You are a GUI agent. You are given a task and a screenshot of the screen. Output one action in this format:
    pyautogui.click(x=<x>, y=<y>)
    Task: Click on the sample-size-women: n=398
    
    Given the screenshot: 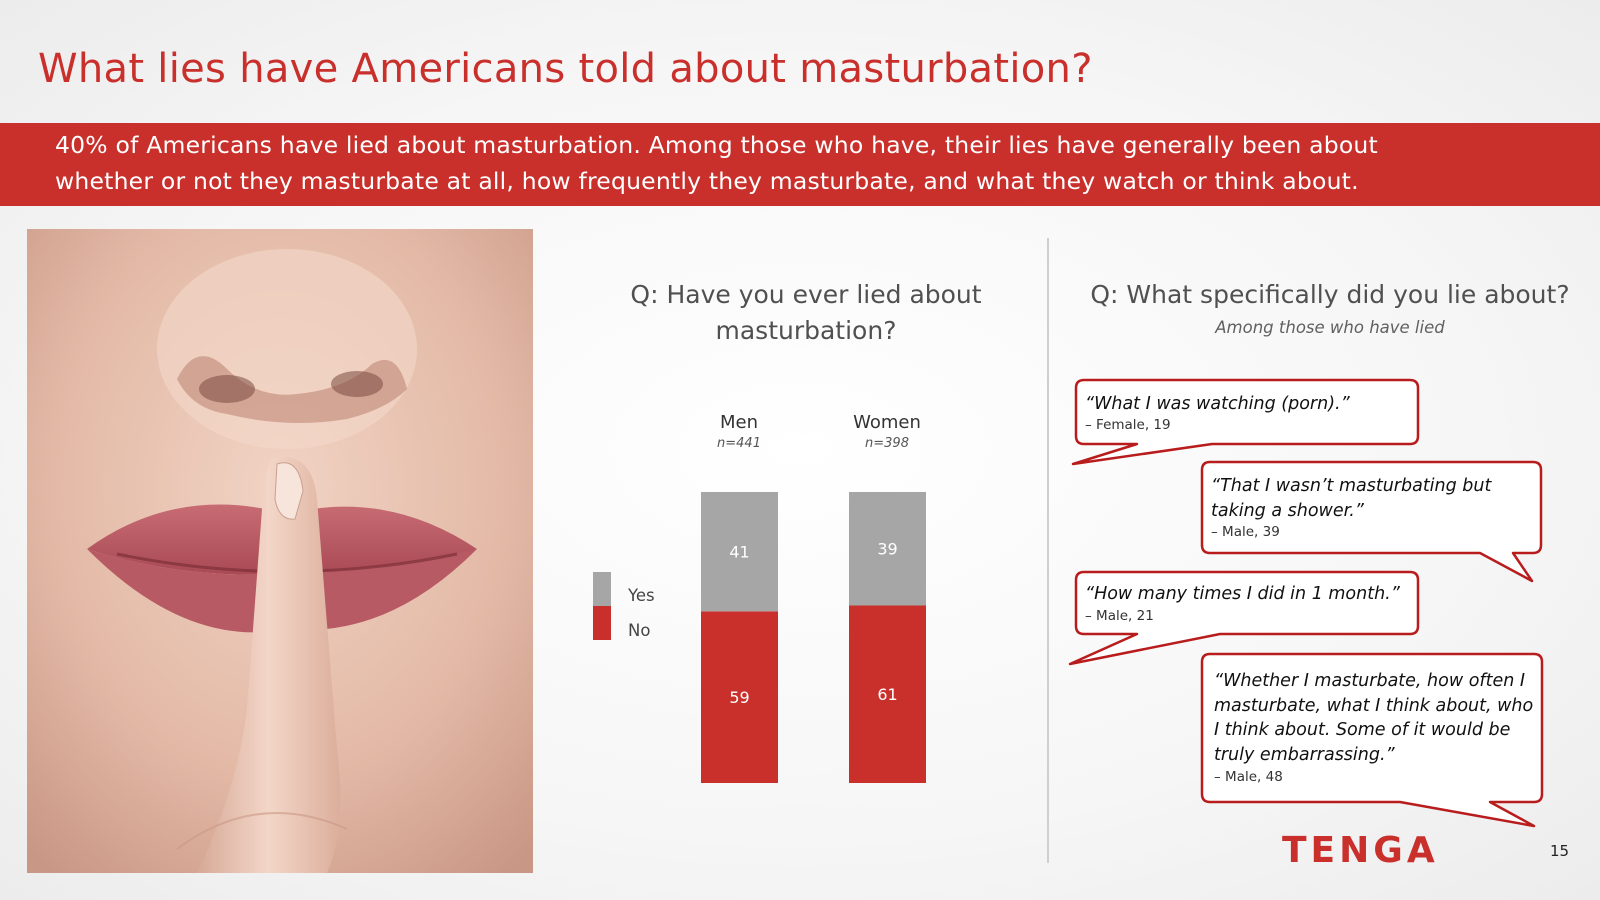 What is the action you would take?
    pyautogui.click(x=887, y=443)
    